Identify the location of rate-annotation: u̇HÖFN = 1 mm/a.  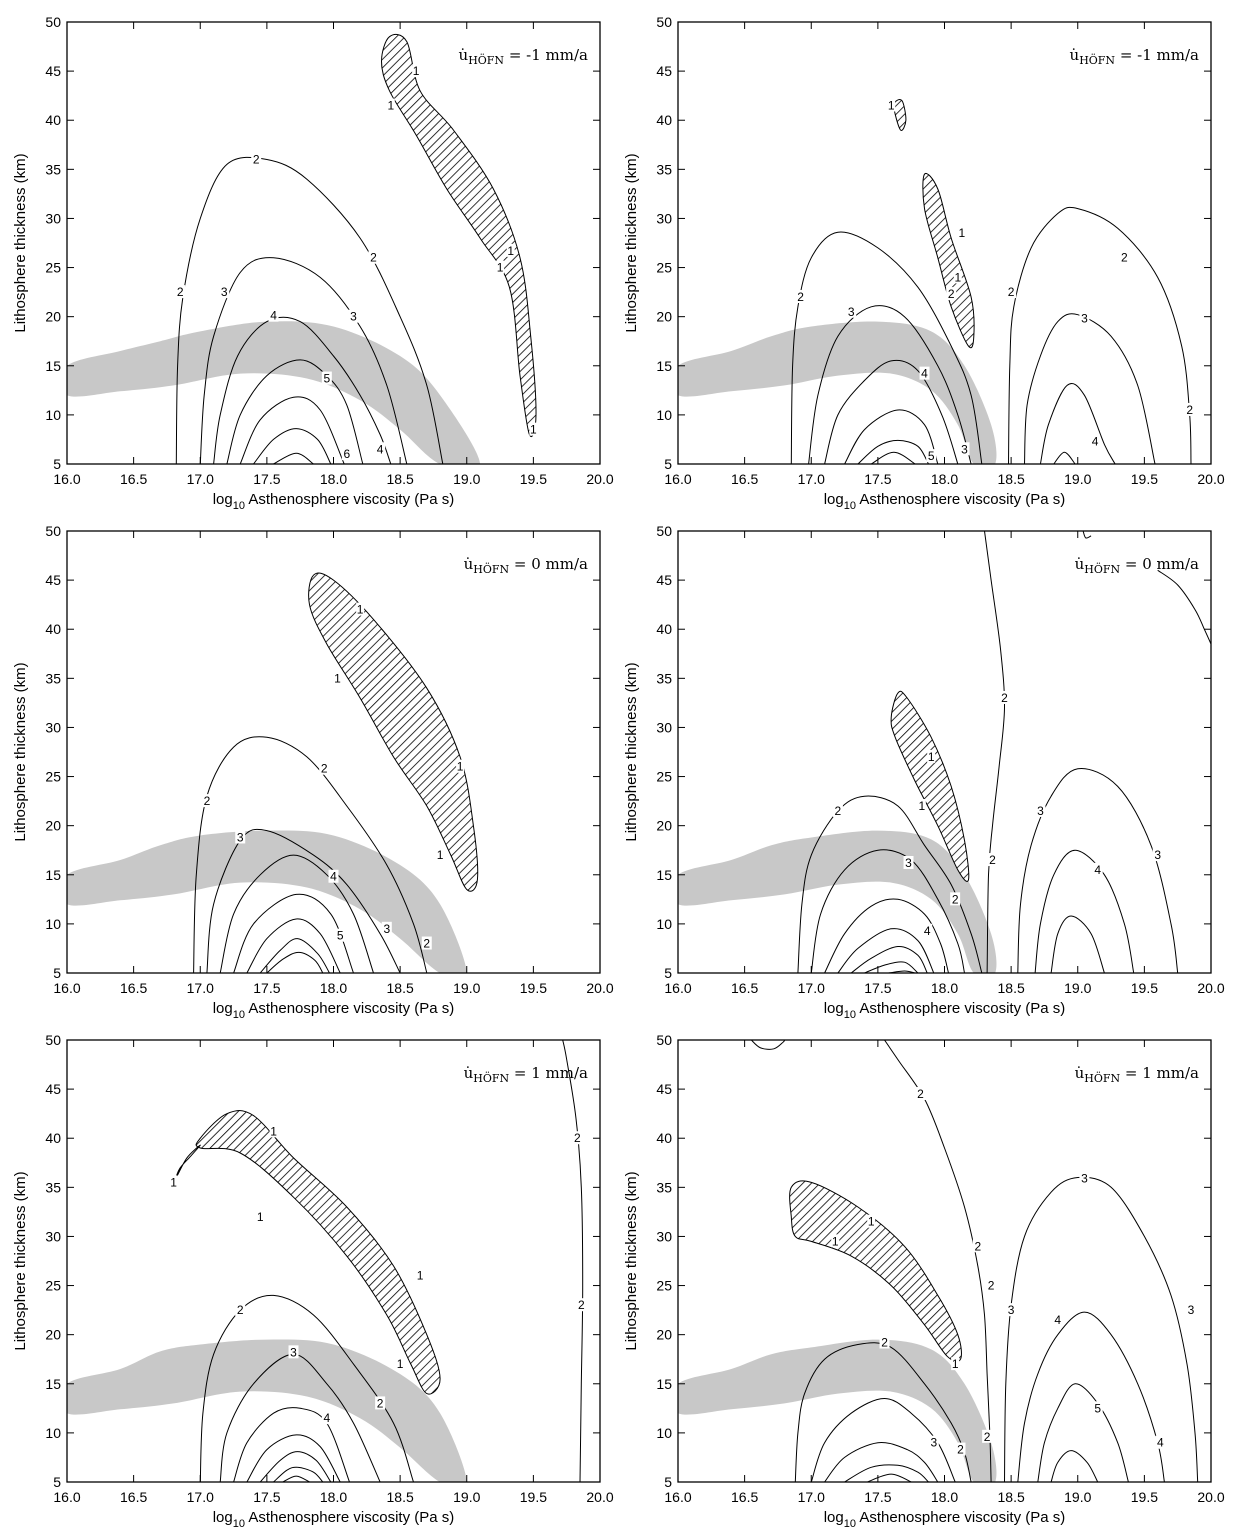
(1137, 1074).